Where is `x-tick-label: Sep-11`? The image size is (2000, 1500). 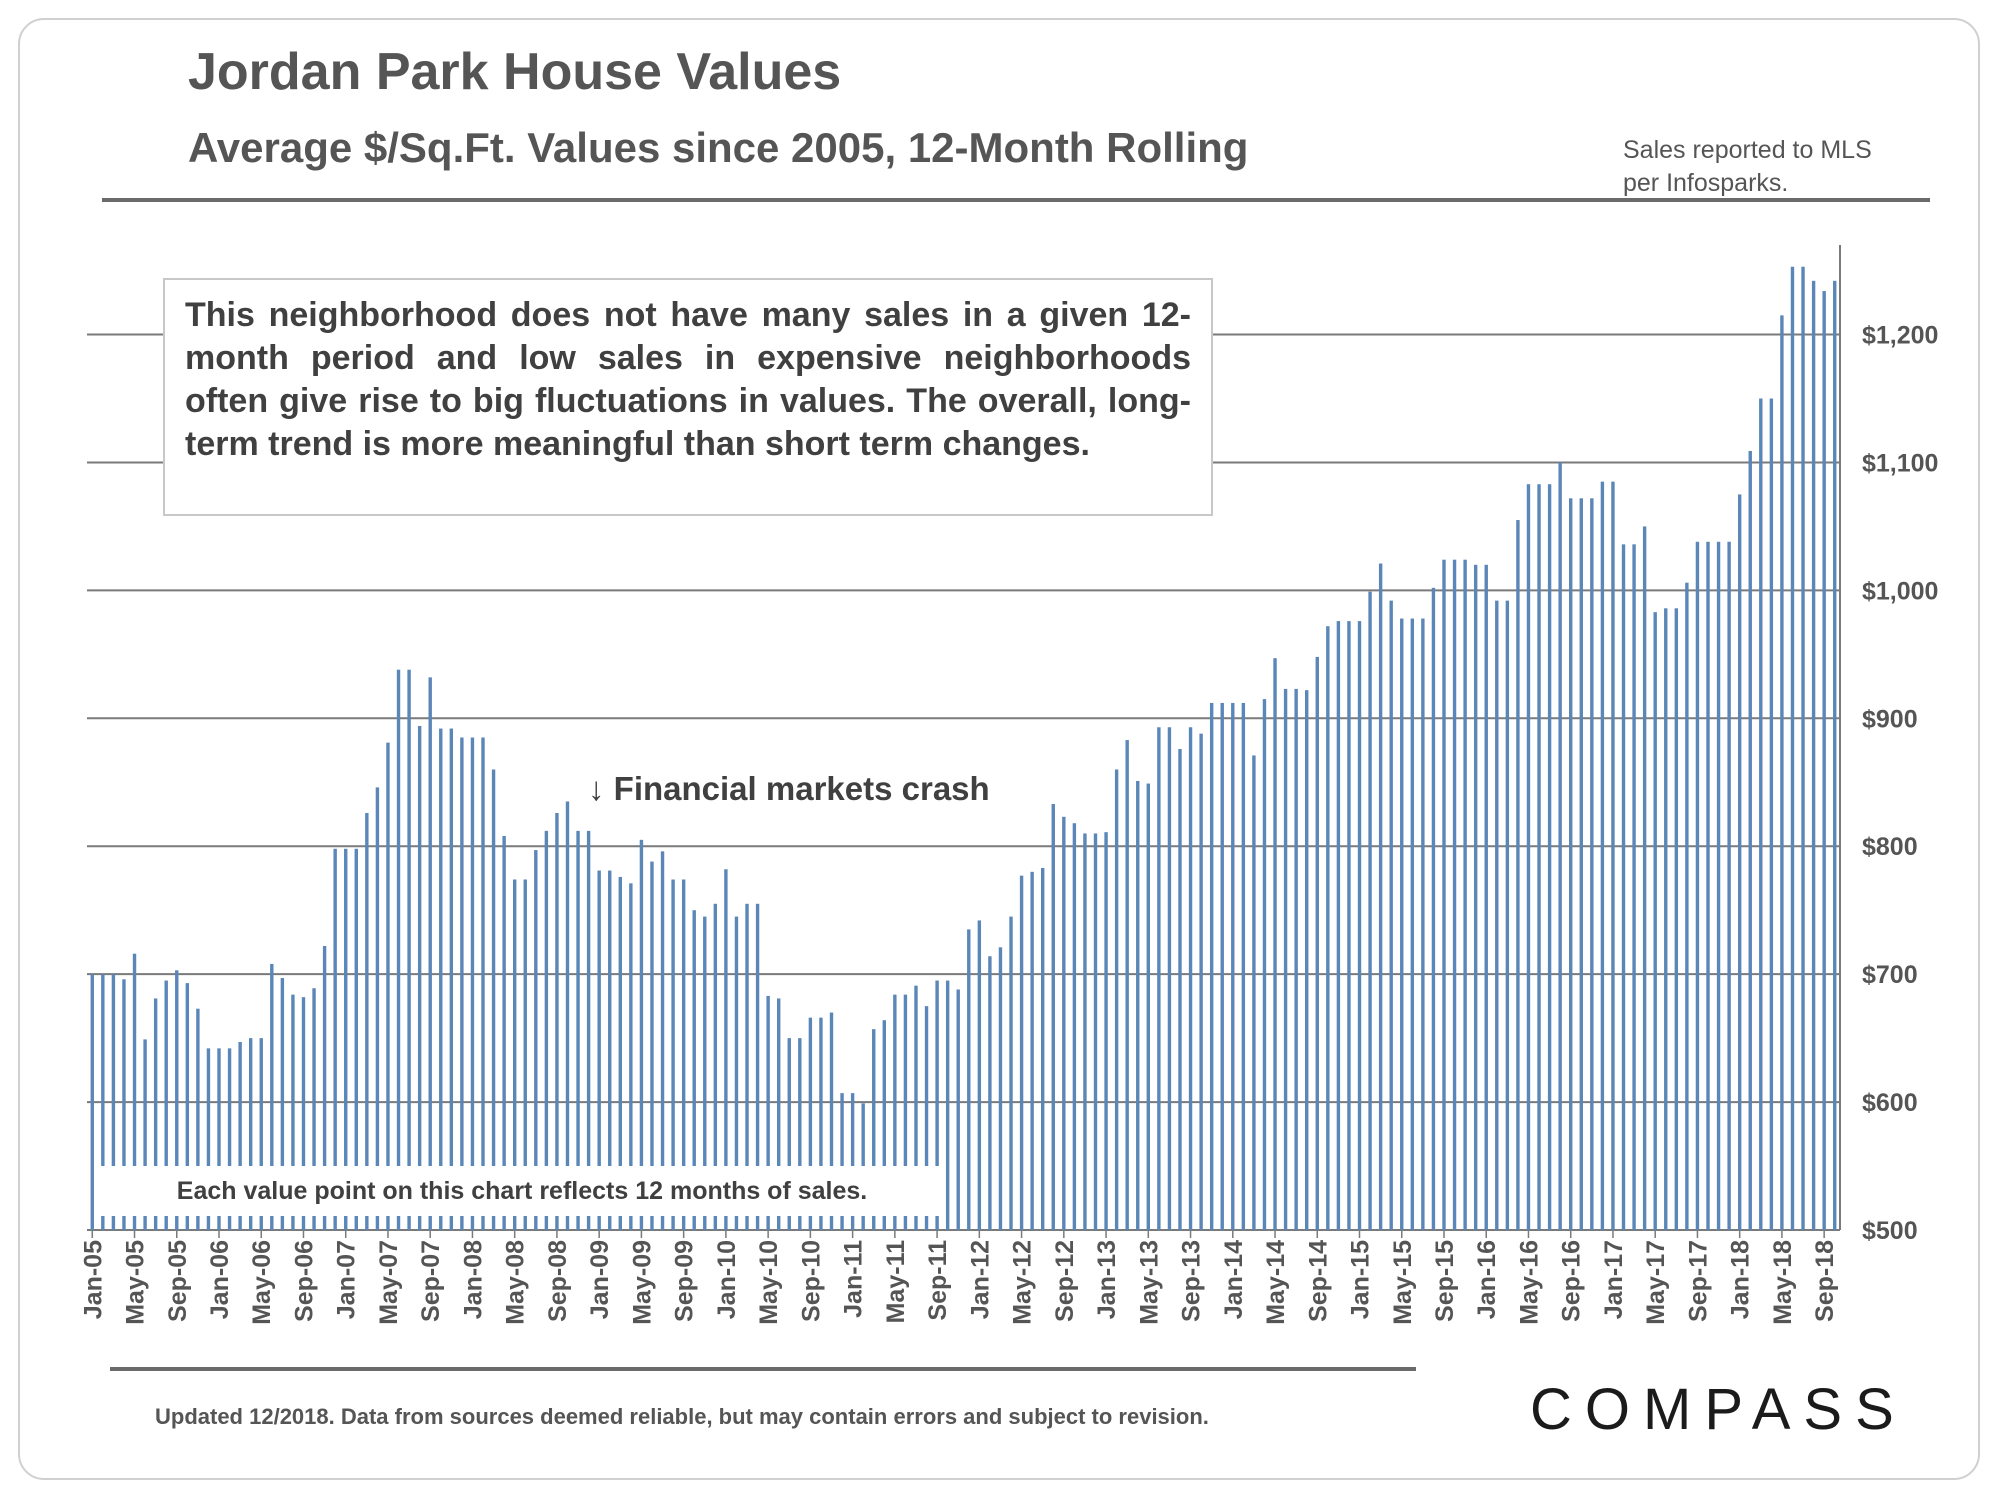 x-tick-label: Sep-11 is located at coordinates (938, 1280).